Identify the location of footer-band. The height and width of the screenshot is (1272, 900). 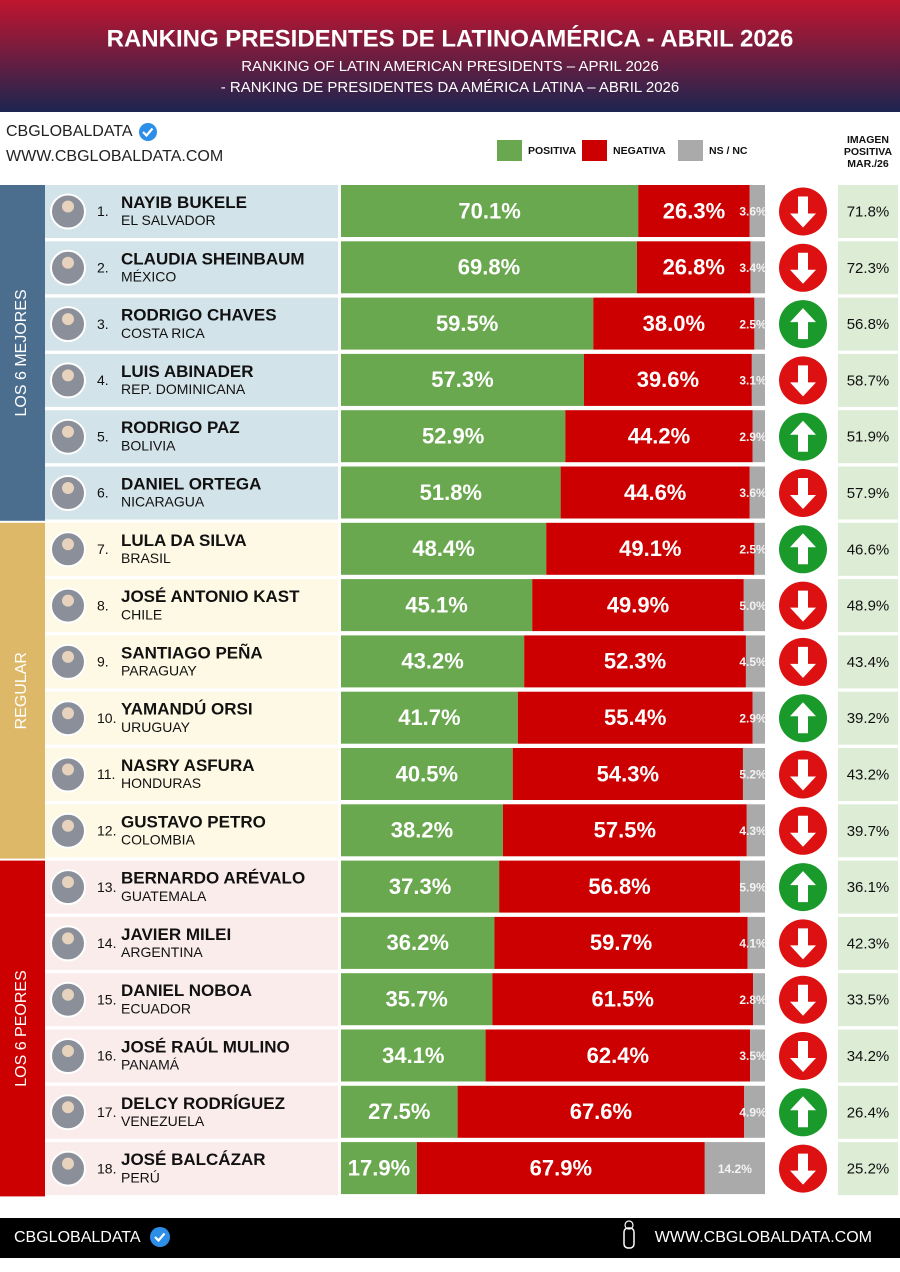
(450, 1238).